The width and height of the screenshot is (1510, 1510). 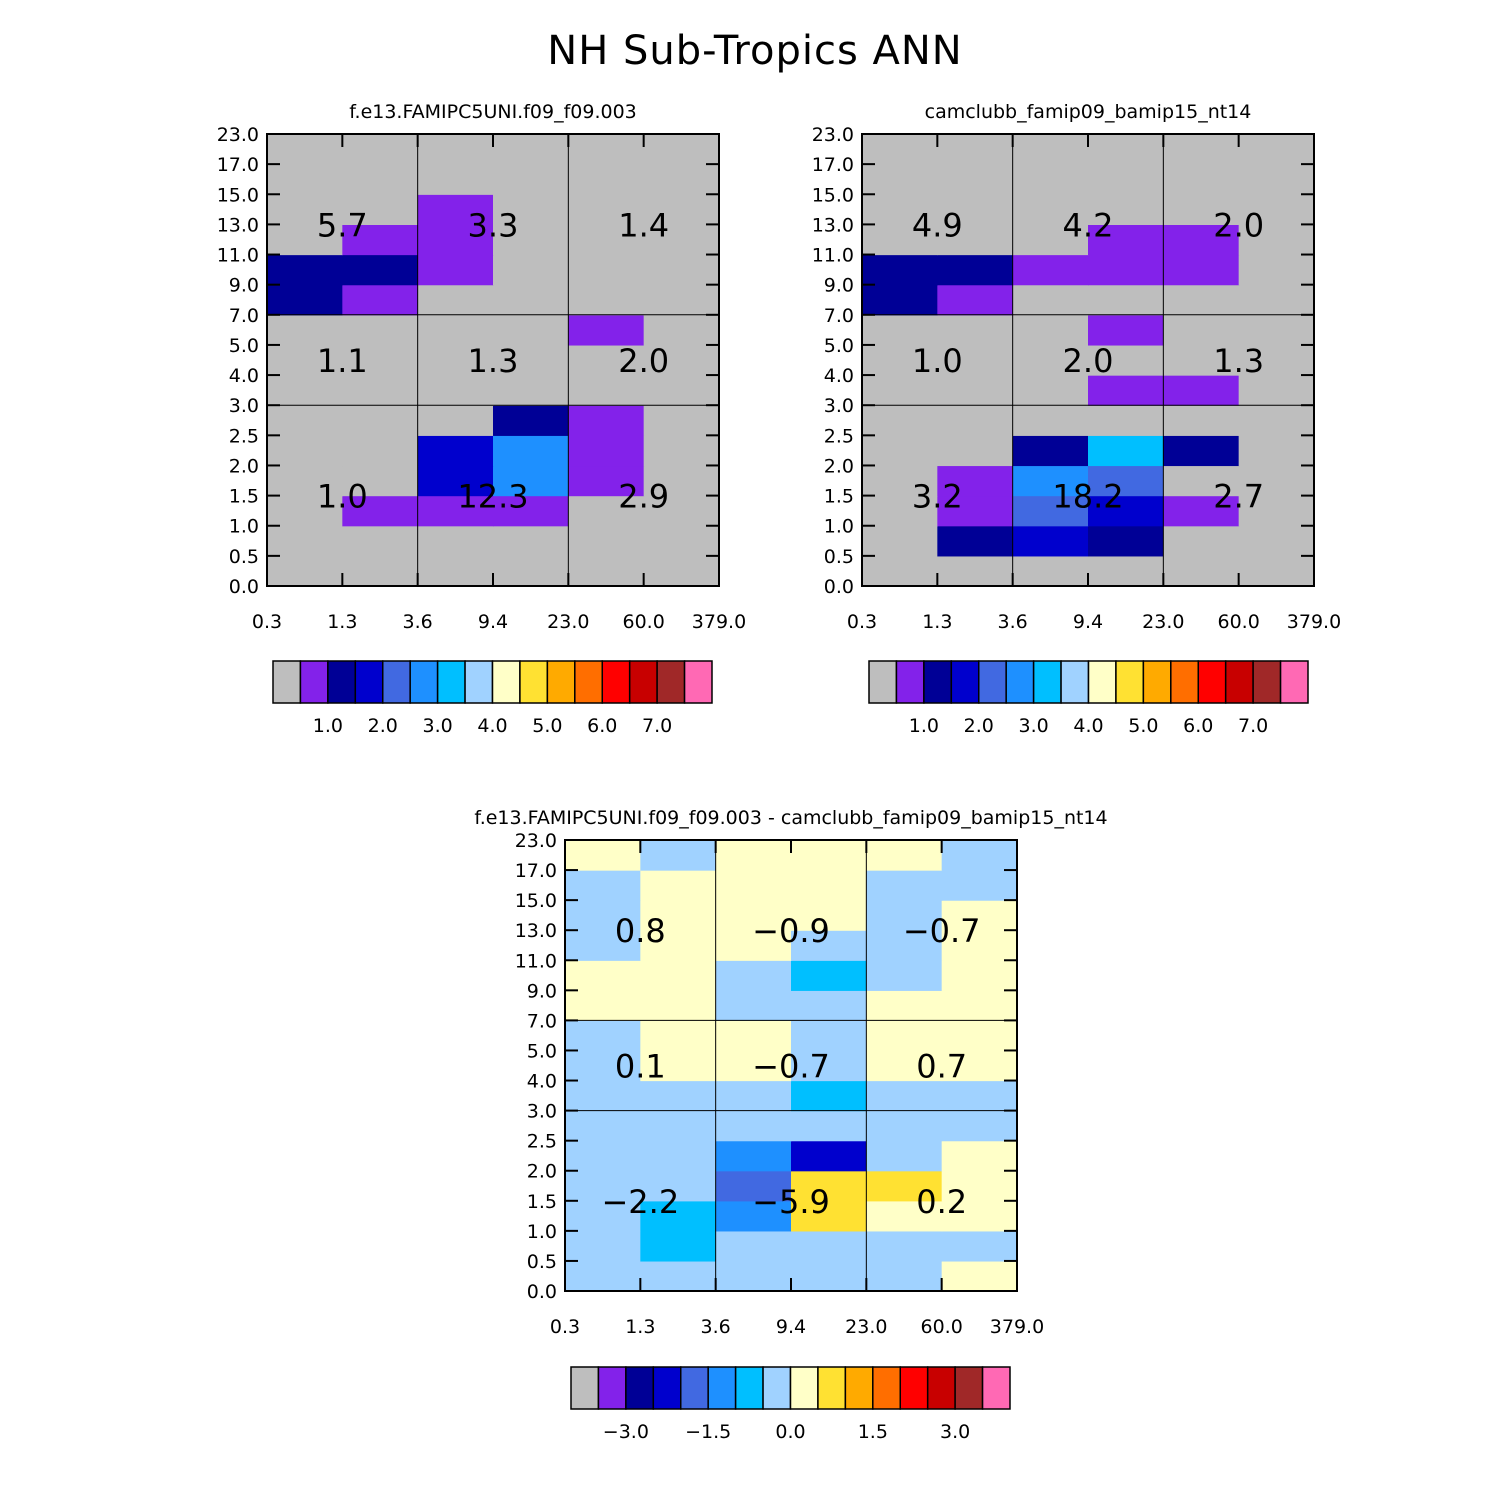 What do you see at coordinates (839, 557) in the screenshot?
I see `y-tick-label: 0.5` at bounding box center [839, 557].